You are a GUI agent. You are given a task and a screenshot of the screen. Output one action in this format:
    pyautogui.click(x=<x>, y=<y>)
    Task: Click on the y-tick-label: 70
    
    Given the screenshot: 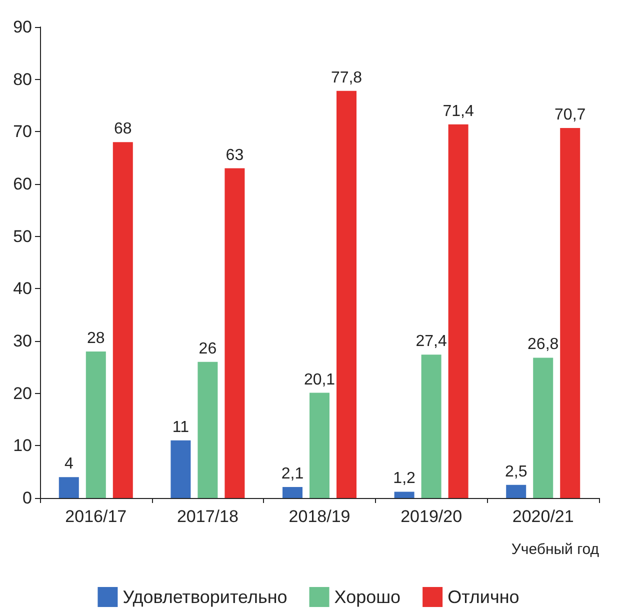 What is the action you would take?
    pyautogui.click(x=22, y=132)
    